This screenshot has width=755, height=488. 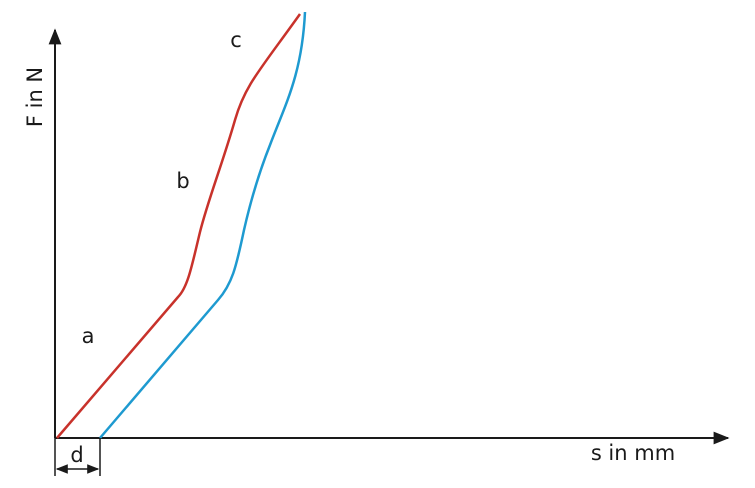 What do you see at coordinates (88, 336) in the screenshot?
I see `curve-label: a` at bounding box center [88, 336].